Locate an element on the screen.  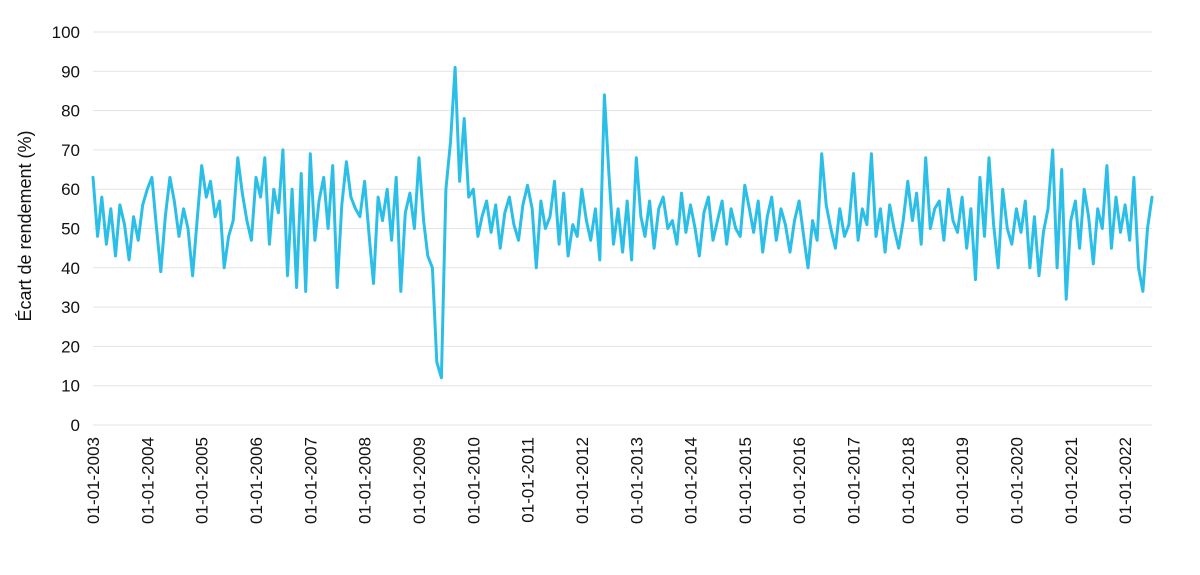
x-tick-label: 01-01-2016 is located at coordinates (799, 480).